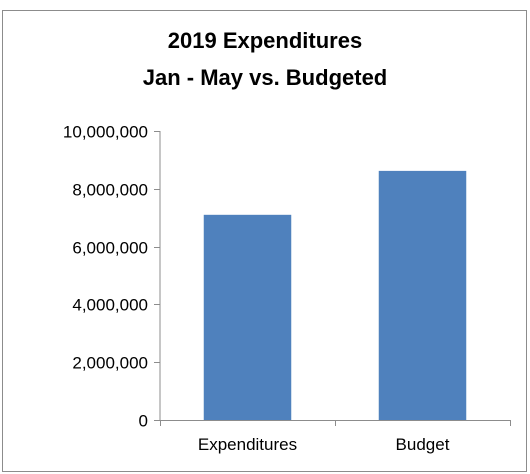 This screenshot has width=530, height=474. I want to click on y-tick-label: 8,000,000, so click(110, 190).